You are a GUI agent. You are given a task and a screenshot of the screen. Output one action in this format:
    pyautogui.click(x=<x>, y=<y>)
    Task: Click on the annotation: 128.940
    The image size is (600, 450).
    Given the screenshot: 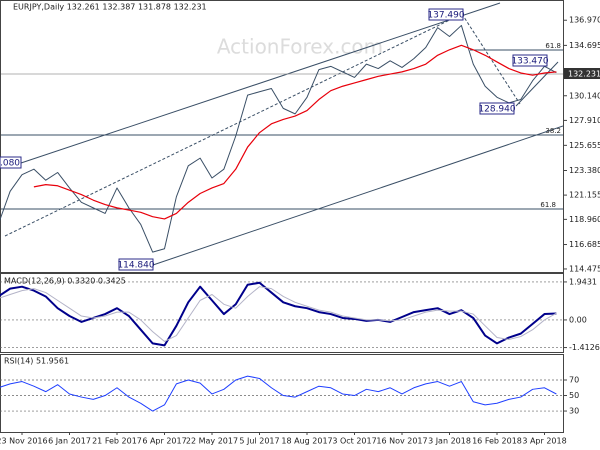 What is the action you would take?
    pyautogui.click(x=496, y=110)
    